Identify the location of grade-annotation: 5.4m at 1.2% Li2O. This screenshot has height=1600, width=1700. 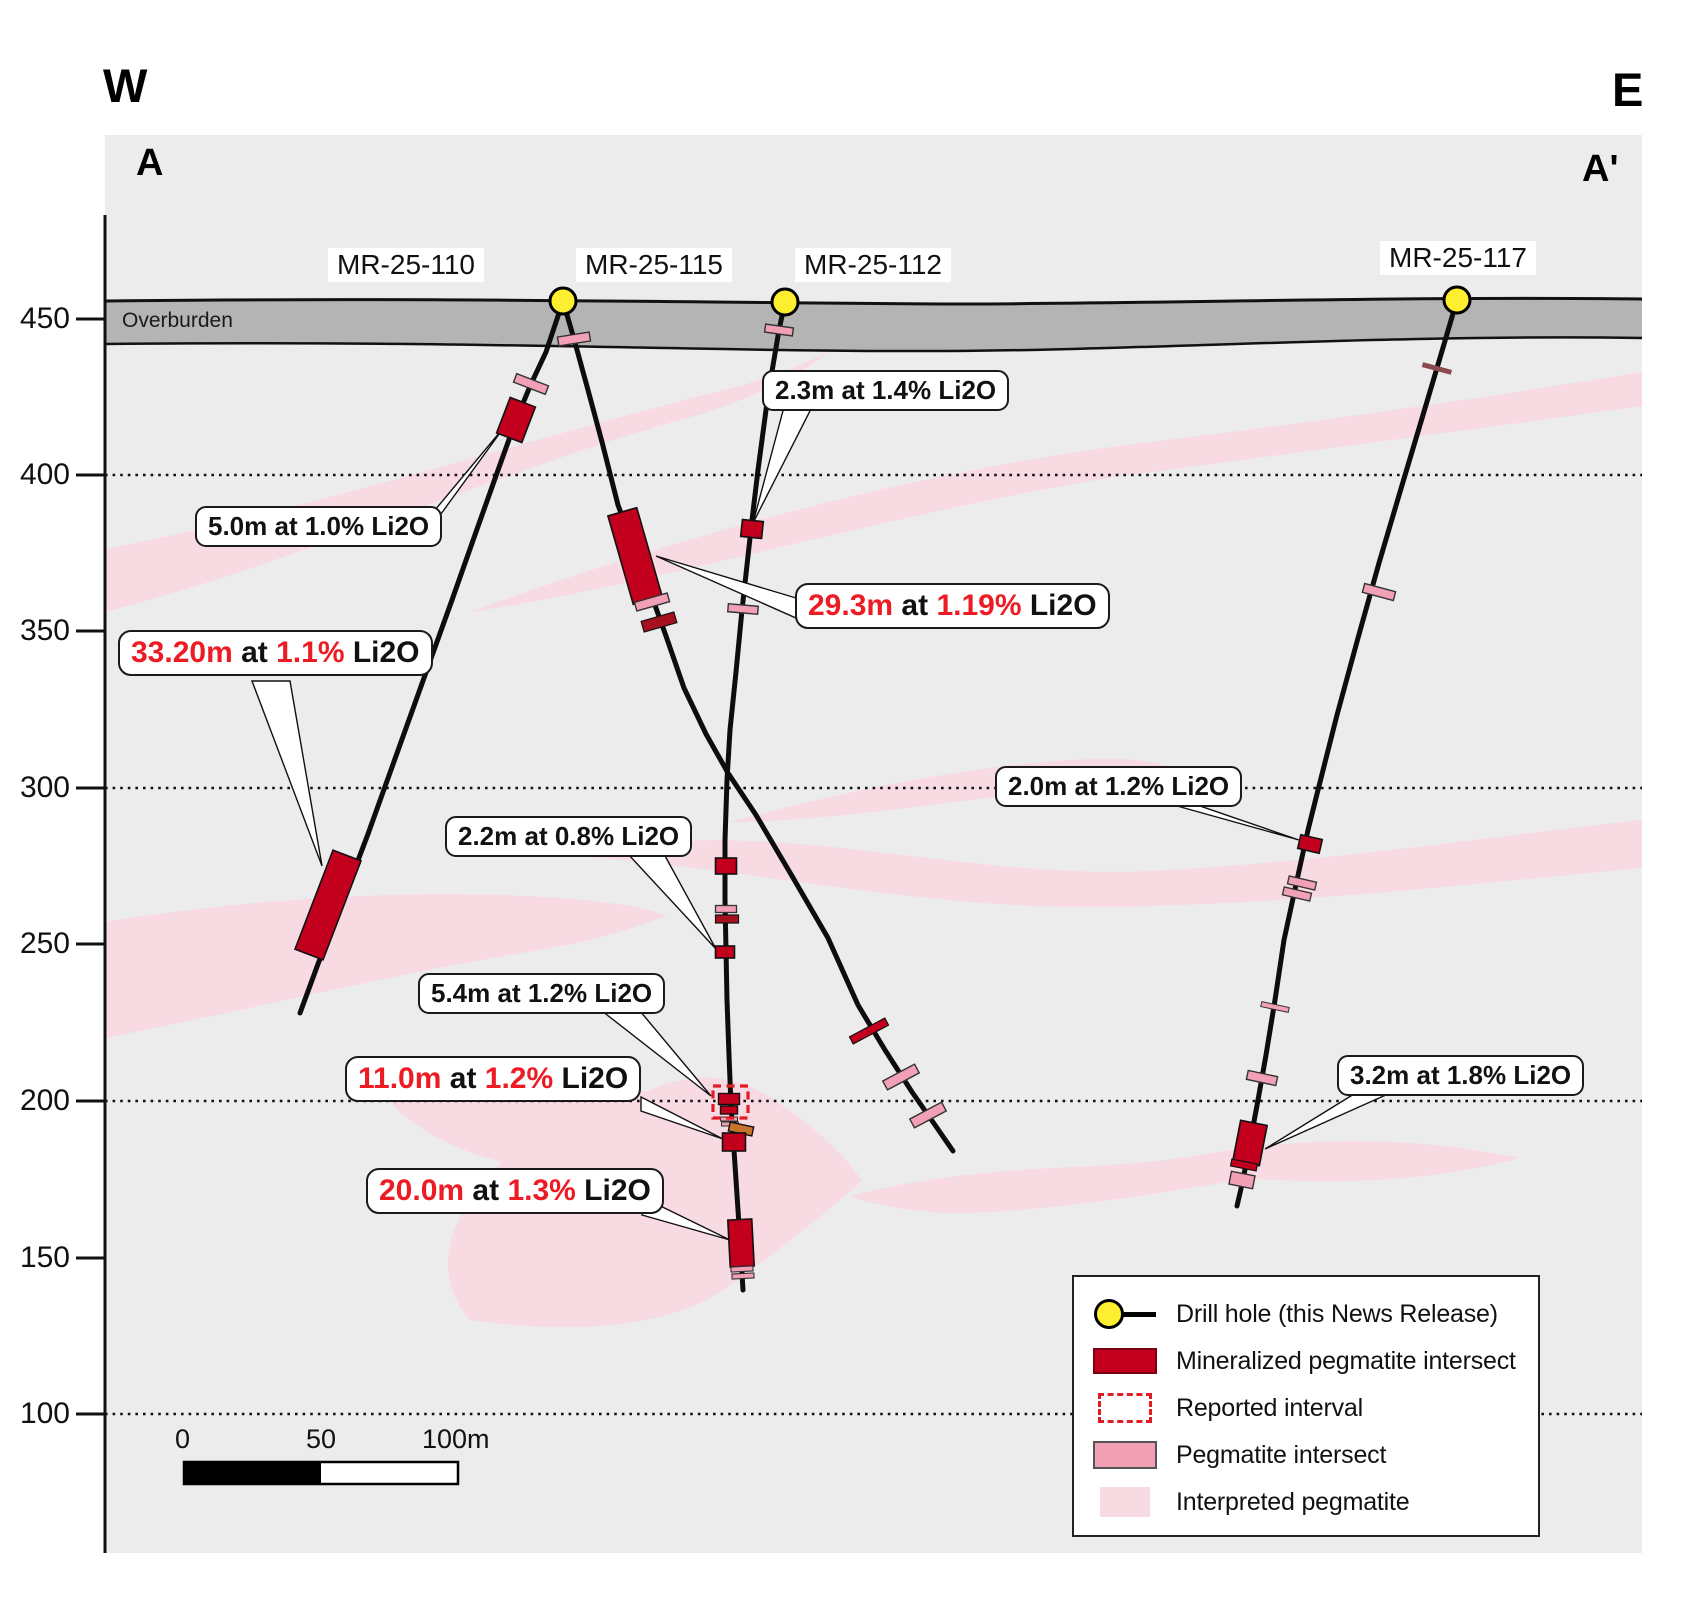
(542, 993).